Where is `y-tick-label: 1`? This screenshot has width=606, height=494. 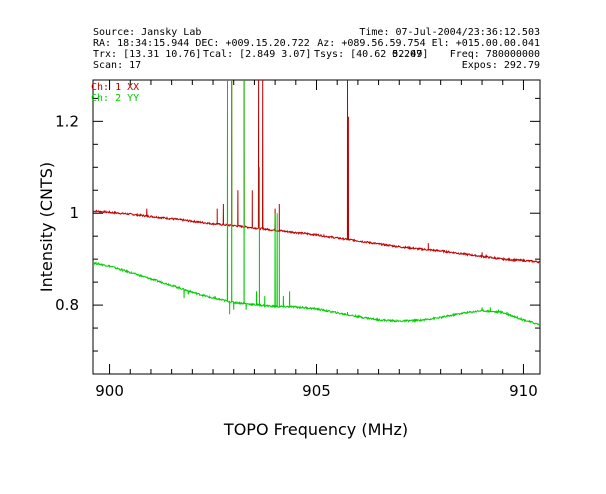 y-tick-label: 1 is located at coordinates (74, 213).